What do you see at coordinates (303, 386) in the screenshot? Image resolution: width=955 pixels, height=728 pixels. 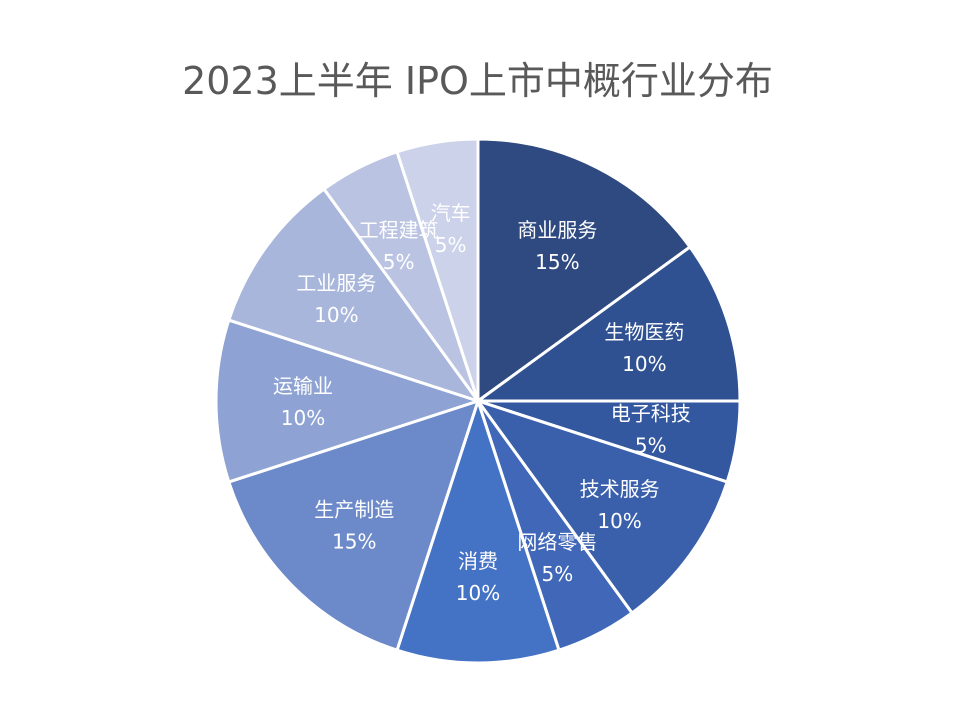 I see `slice-category-label: 运输业` at bounding box center [303, 386].